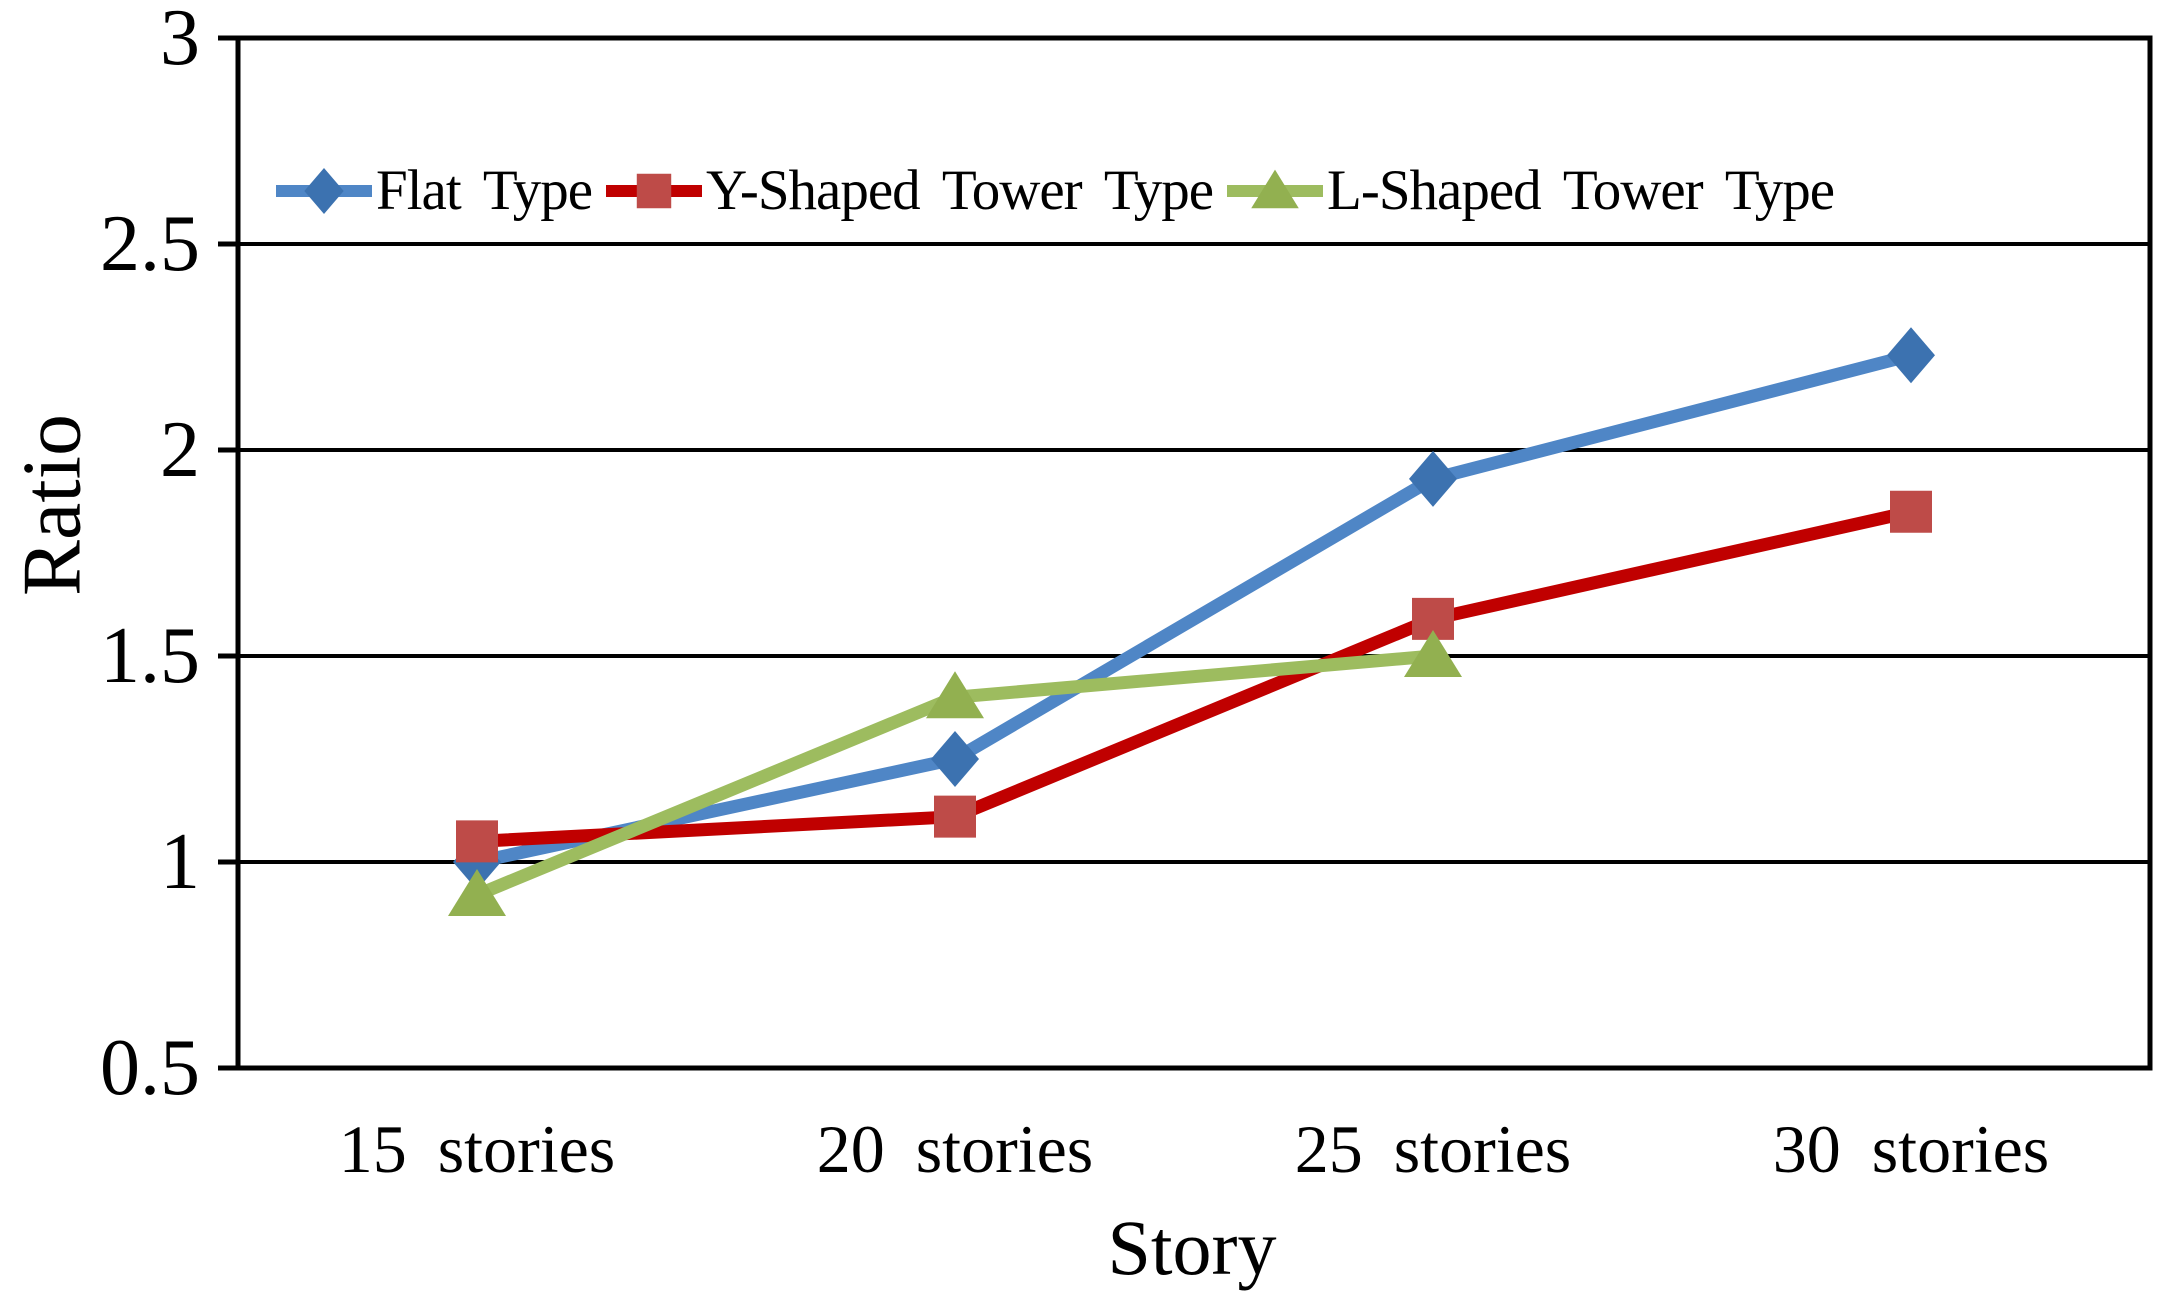 The width and height of the screenshot is (2161, 1293). Describe the element at coordinates (150, 656) in the screenshot. I see `y-tick-label: 1.5` at that location.